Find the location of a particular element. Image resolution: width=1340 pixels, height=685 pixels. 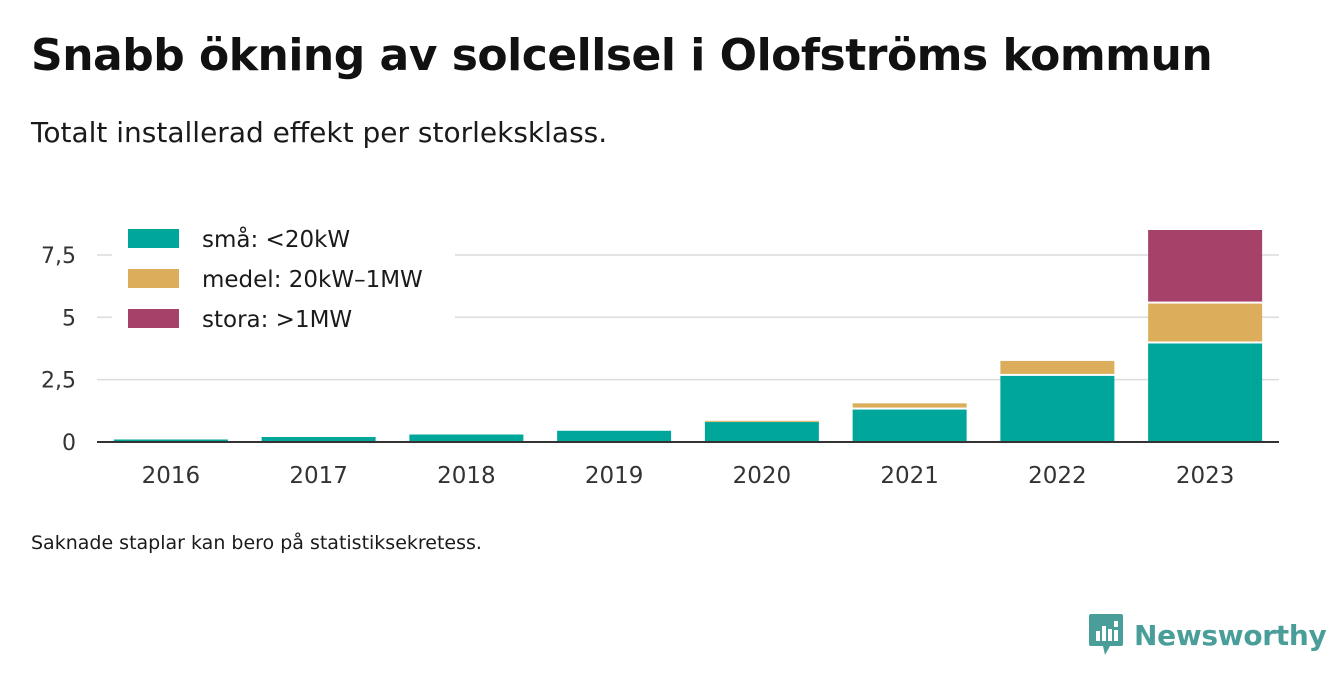

x-tick-label: 2019 is located at coordinates (614, 476).